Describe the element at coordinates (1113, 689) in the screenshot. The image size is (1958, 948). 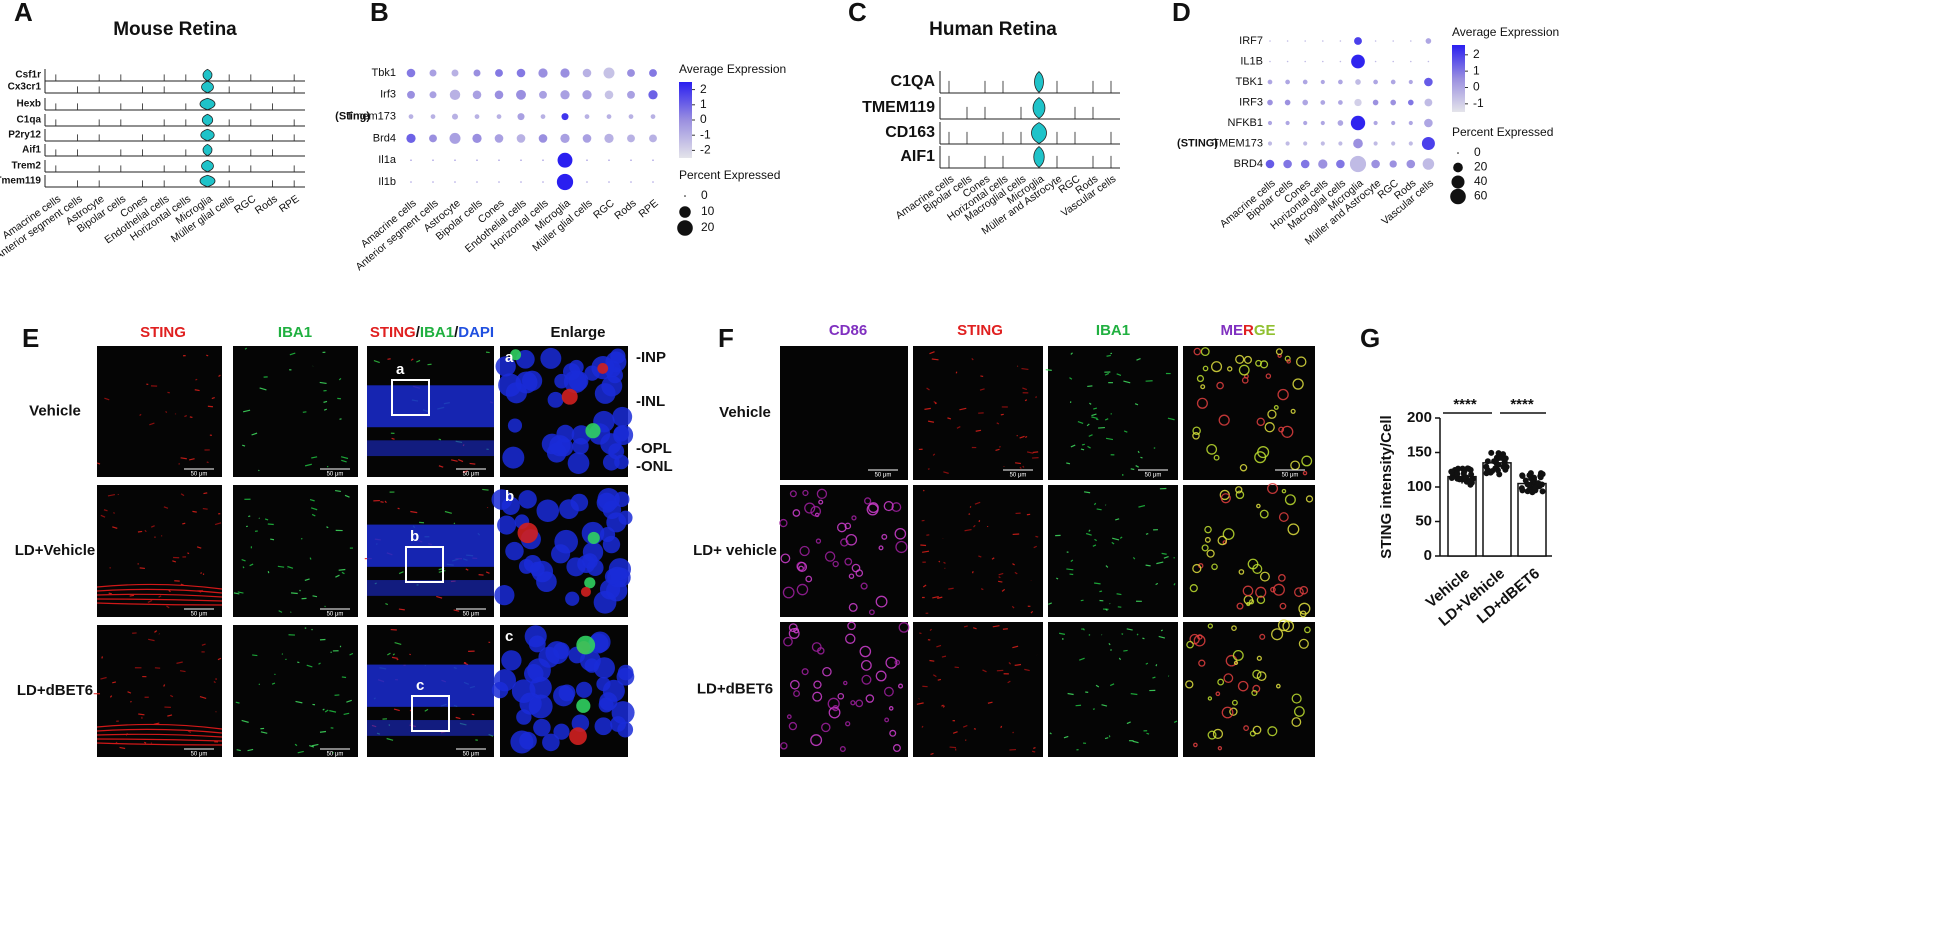
I see `micrograph-texture` at that location.